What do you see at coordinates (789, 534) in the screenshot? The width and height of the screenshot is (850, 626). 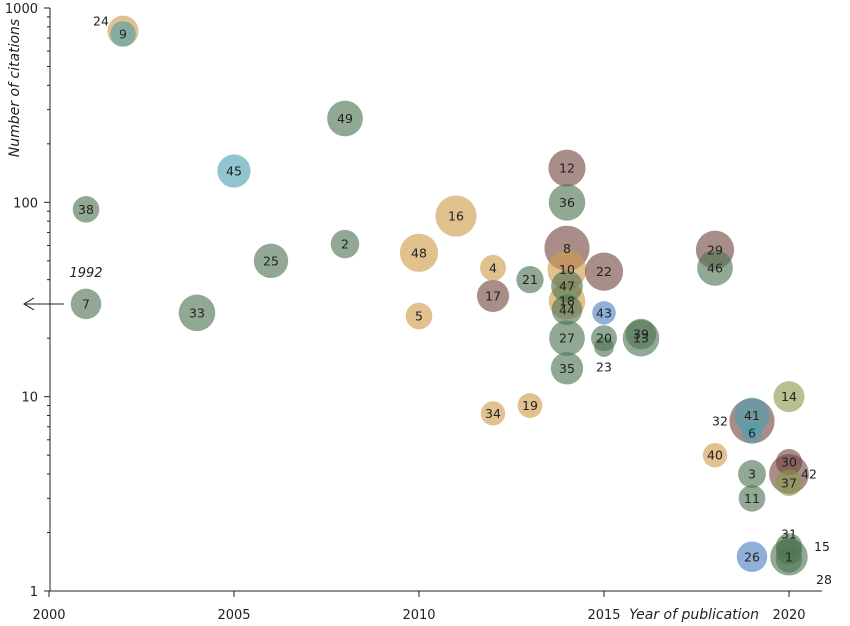 I see `bubble-label-31: 31` at bounding box center [789, 534].